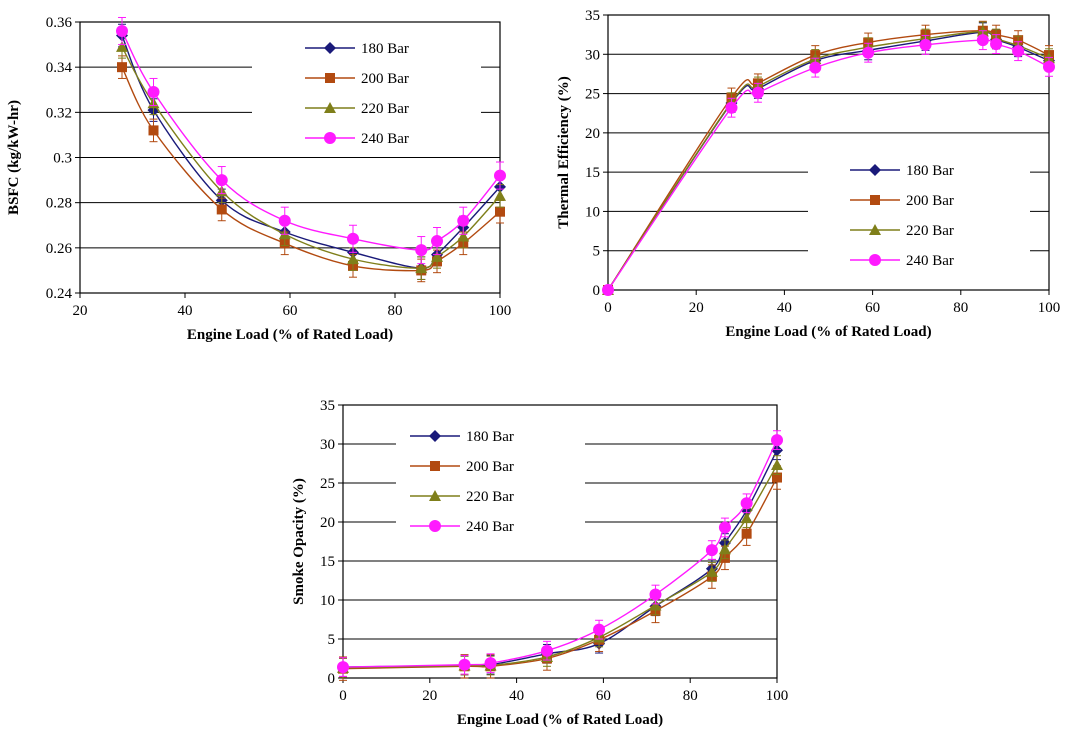 The width and height of the screenshot is (1071, 740). What do you see at coordinates (429, 696) in the screenshot?
I see `x-tick-label: 20` at bounding box center [429, 696].